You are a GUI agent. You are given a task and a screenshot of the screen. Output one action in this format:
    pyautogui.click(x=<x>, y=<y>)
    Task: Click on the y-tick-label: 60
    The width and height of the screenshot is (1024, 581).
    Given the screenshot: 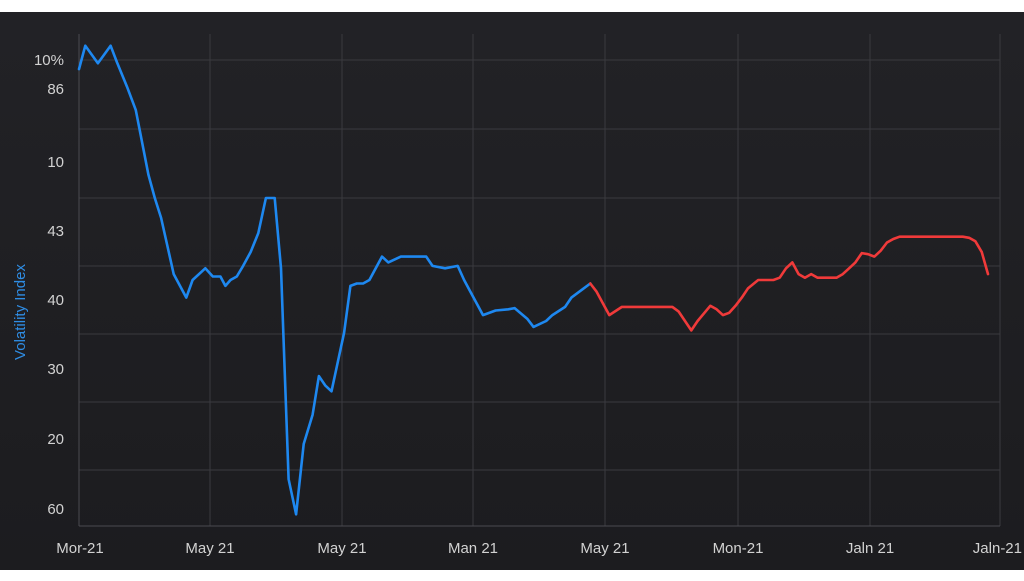 What is the action you would take?
    pyautogui.click(x=55, y=509)
    